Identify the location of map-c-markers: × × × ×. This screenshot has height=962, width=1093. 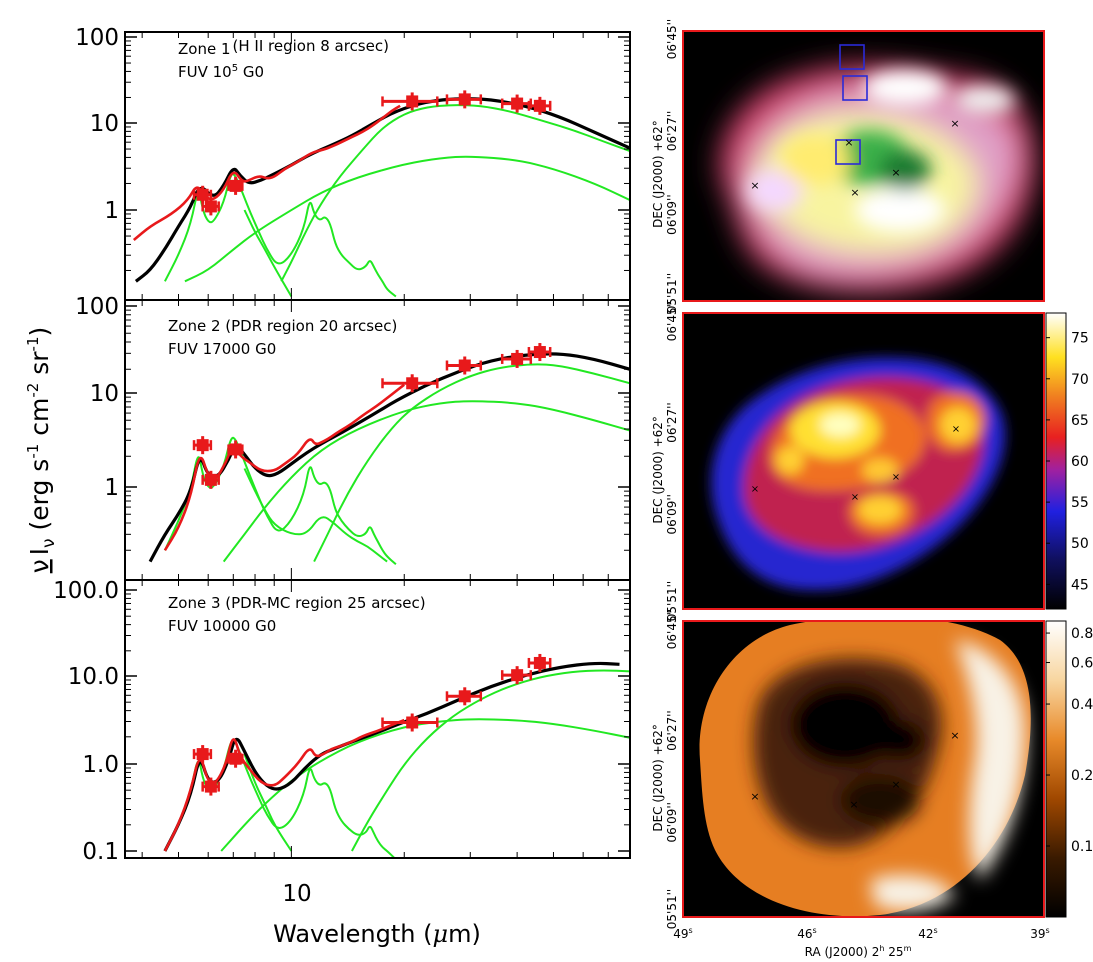
(854, 770).